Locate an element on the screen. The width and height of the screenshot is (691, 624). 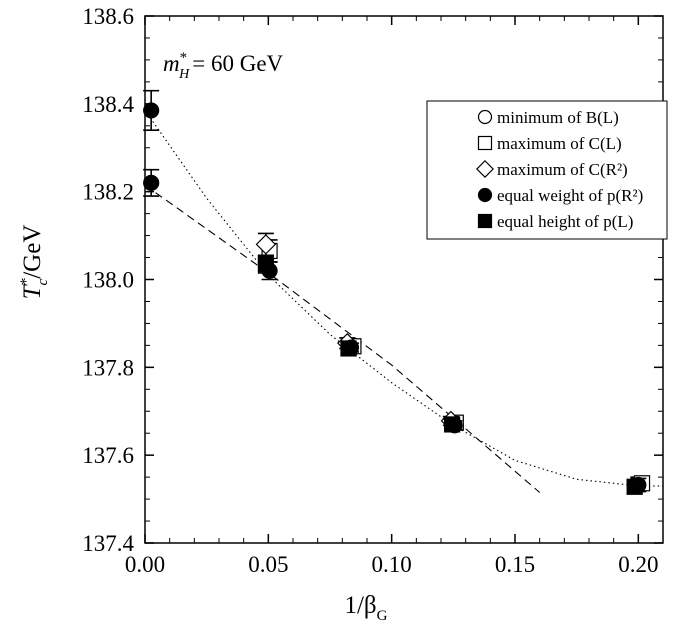
x-tick-label: 0.15 is located at coordinates (515, 564).